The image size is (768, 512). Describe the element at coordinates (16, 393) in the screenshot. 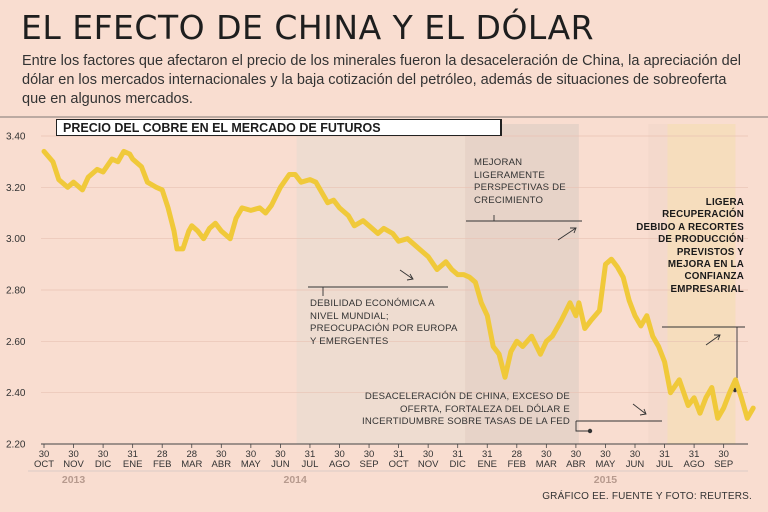

I see `y-tick-label: 2.40` at that location.